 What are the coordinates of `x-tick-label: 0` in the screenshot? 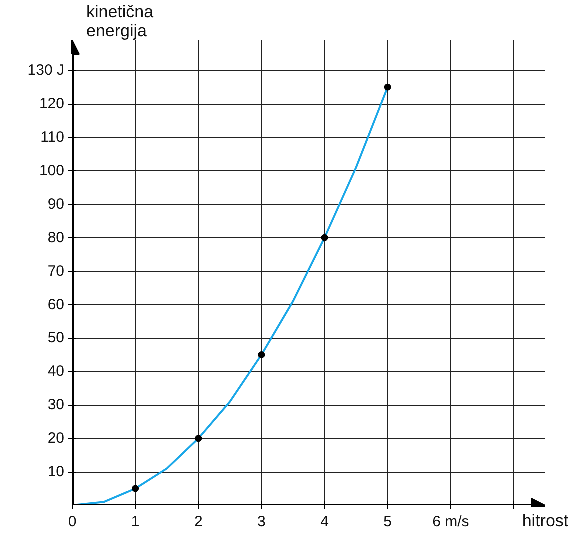 It's located at (72, 522).